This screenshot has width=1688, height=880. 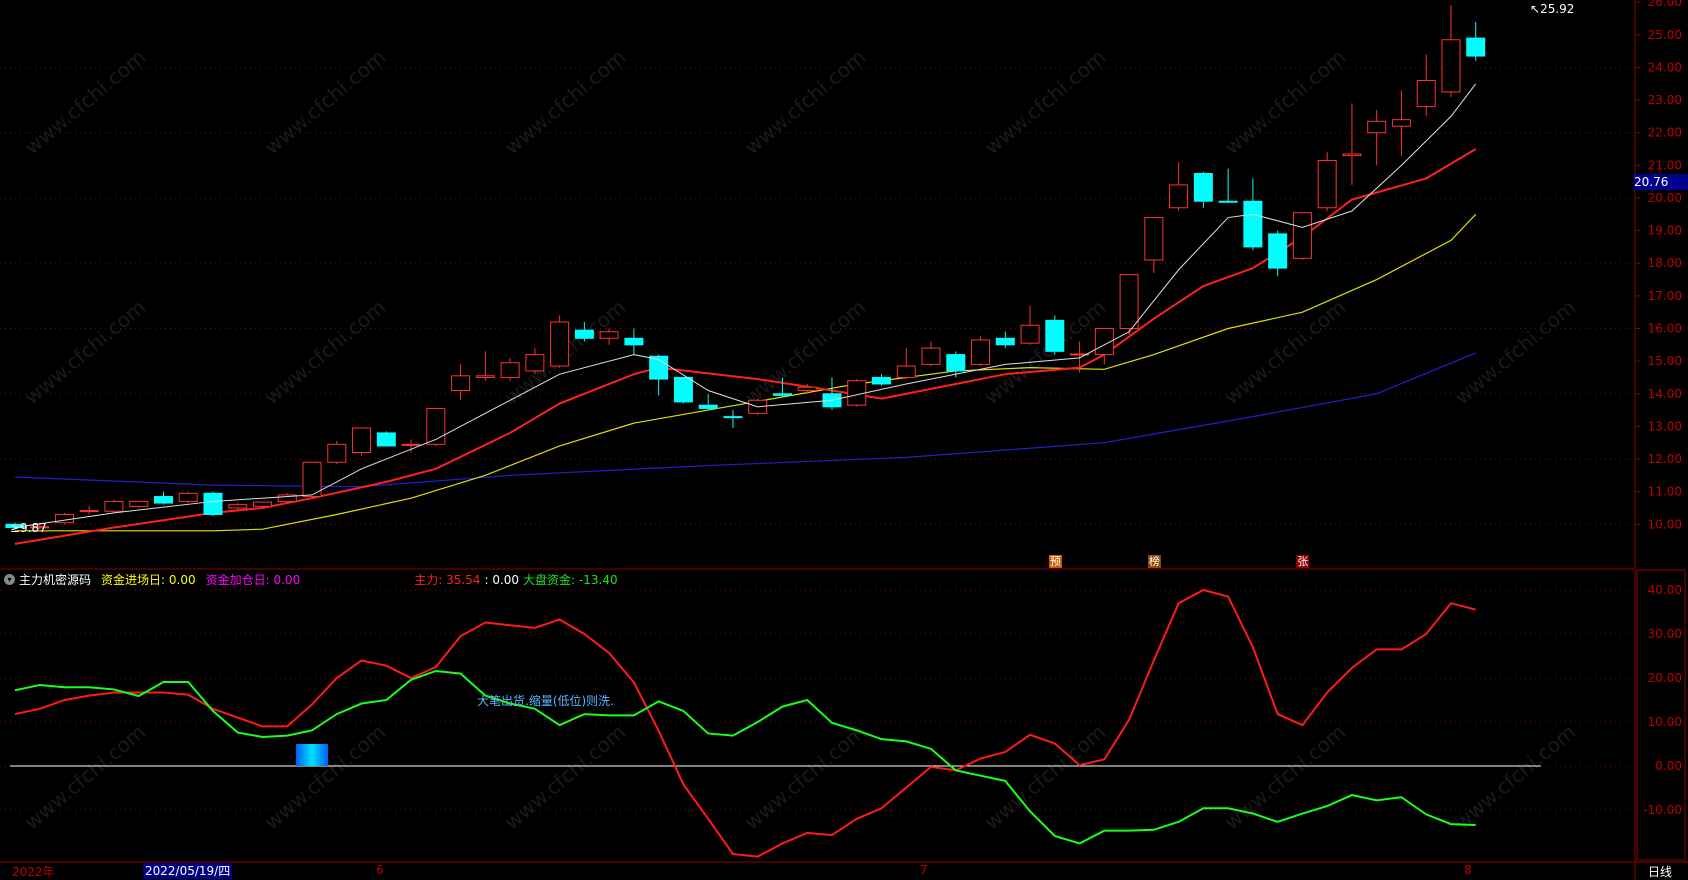 What do you see at coordinates (1665, 722) in the screenshot?
I see `sub-y-tick-label: 10.00` at bounding box center [1665, 722].